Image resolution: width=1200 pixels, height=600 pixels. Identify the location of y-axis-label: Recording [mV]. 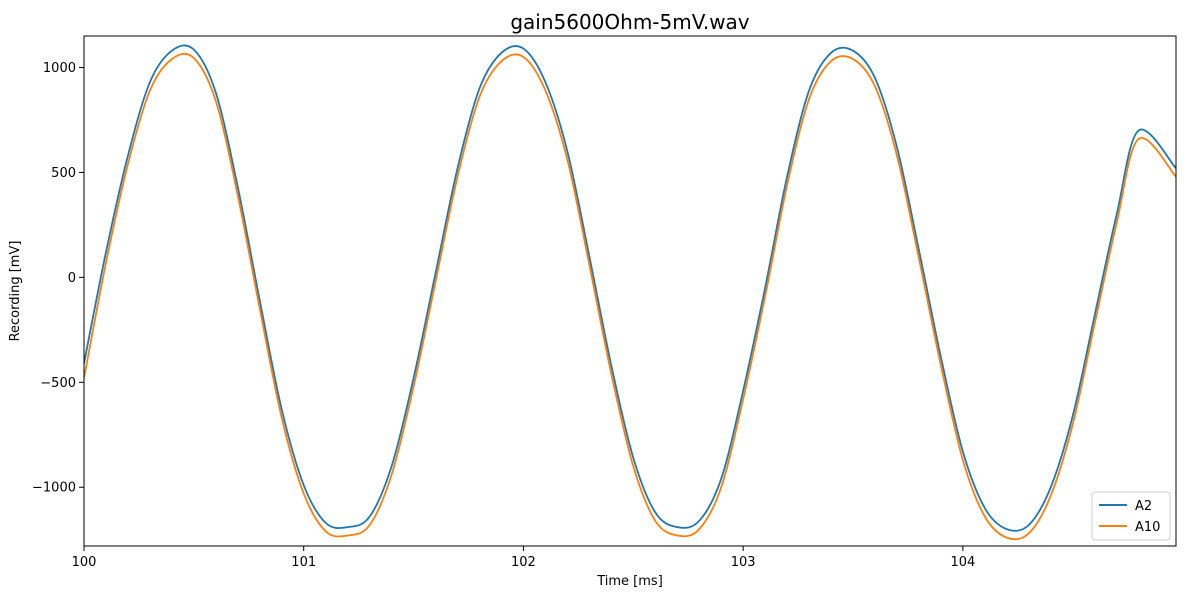
(15, 291).